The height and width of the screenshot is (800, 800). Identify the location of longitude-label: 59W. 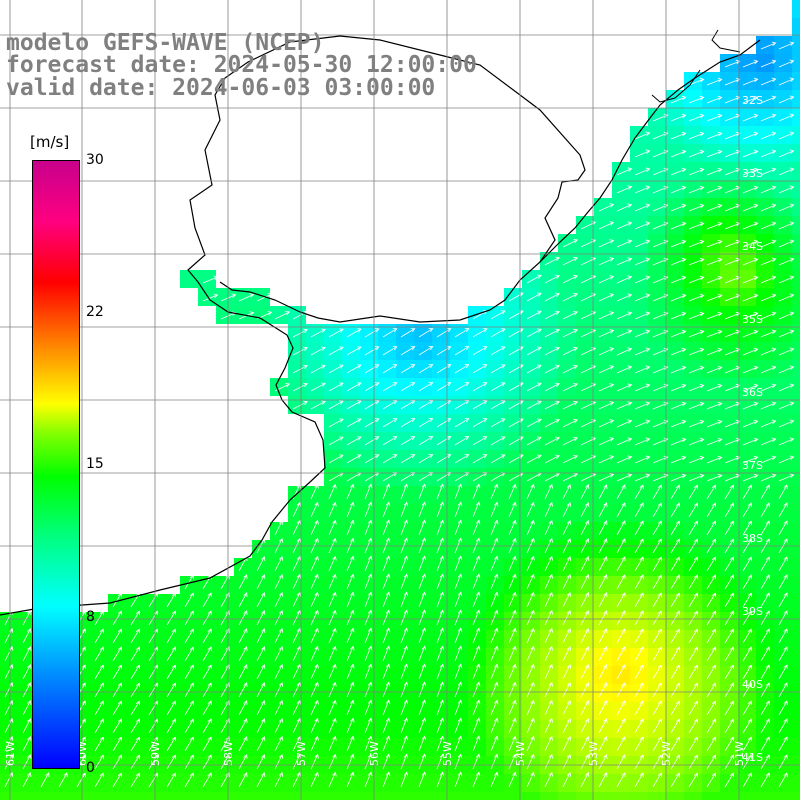
(155, 753).